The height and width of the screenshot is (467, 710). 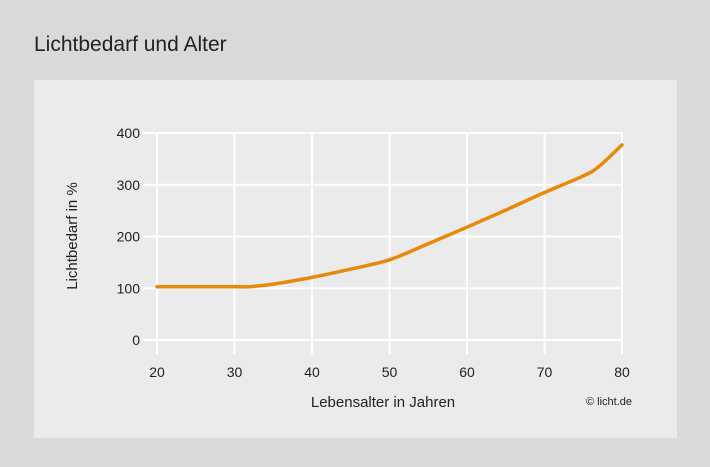 What do you see at coordinates (157, 372) in the screenshot?
I see `x-tick-label: 20` at bounding box center [157, 372].